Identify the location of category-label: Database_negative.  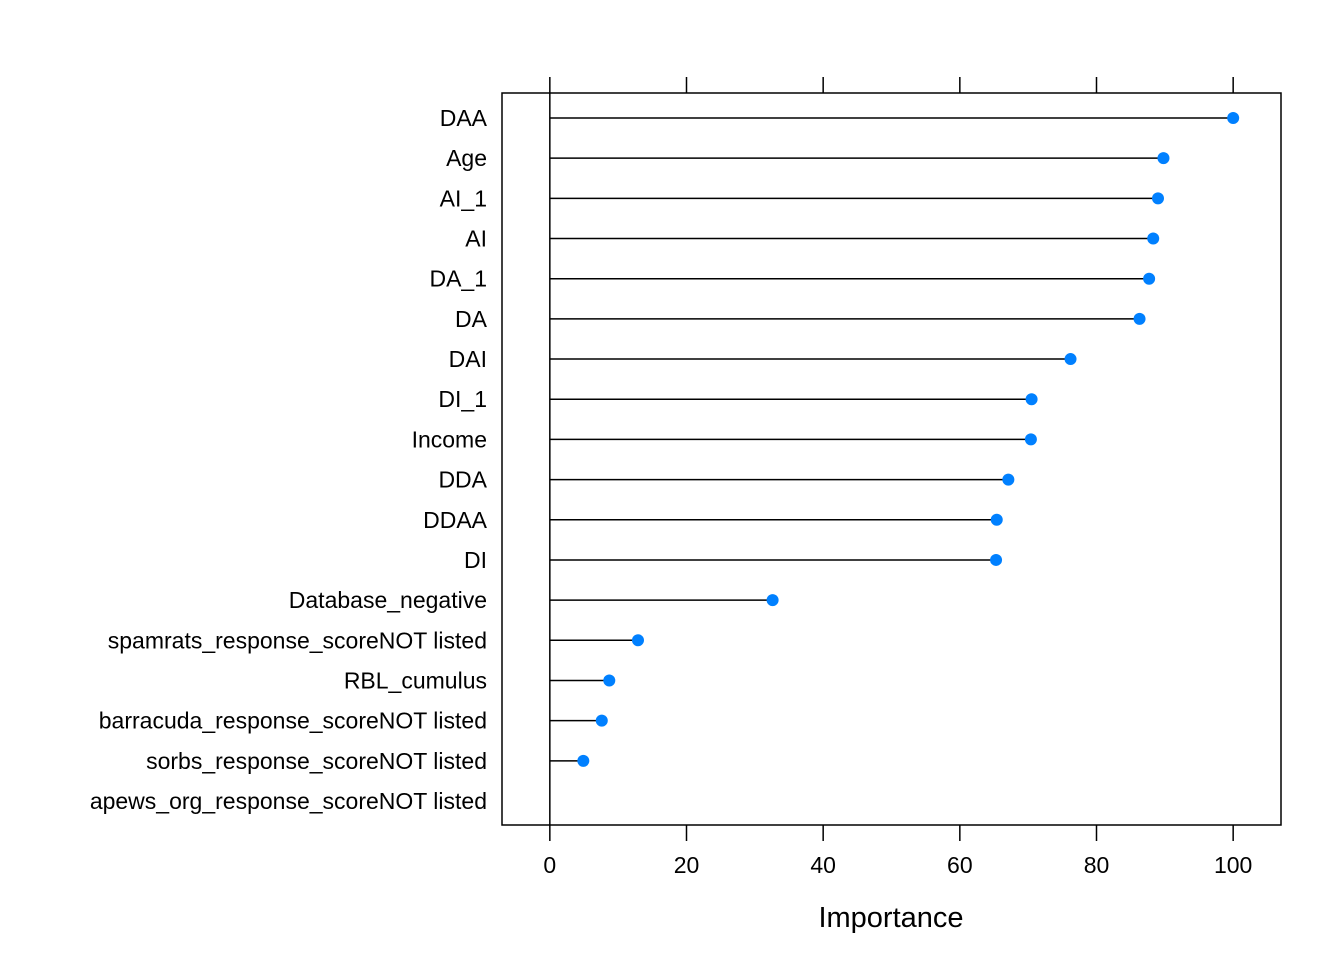
(388, 600).